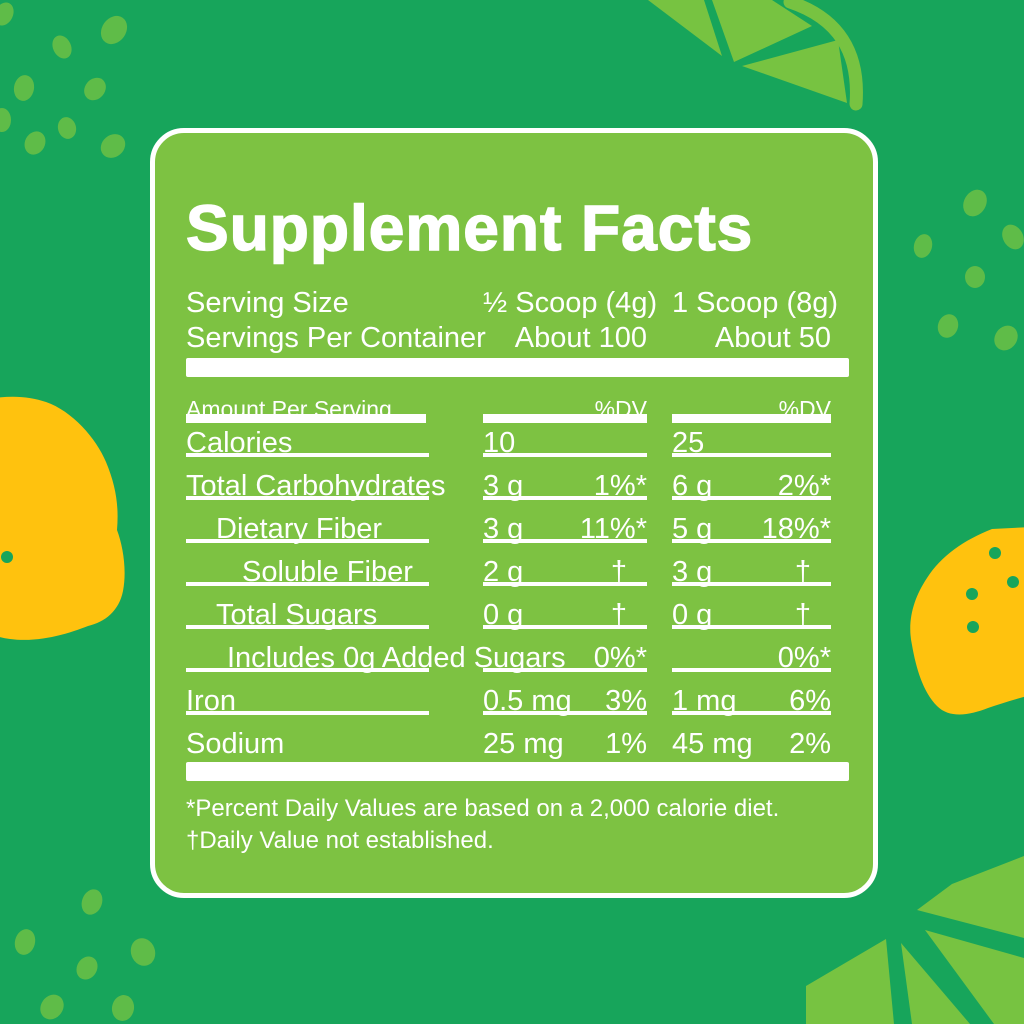  Describe the element at coordinates (336, 338) in the screenshot. I see `servings-per-container-label: Servings Per Container` at that location.